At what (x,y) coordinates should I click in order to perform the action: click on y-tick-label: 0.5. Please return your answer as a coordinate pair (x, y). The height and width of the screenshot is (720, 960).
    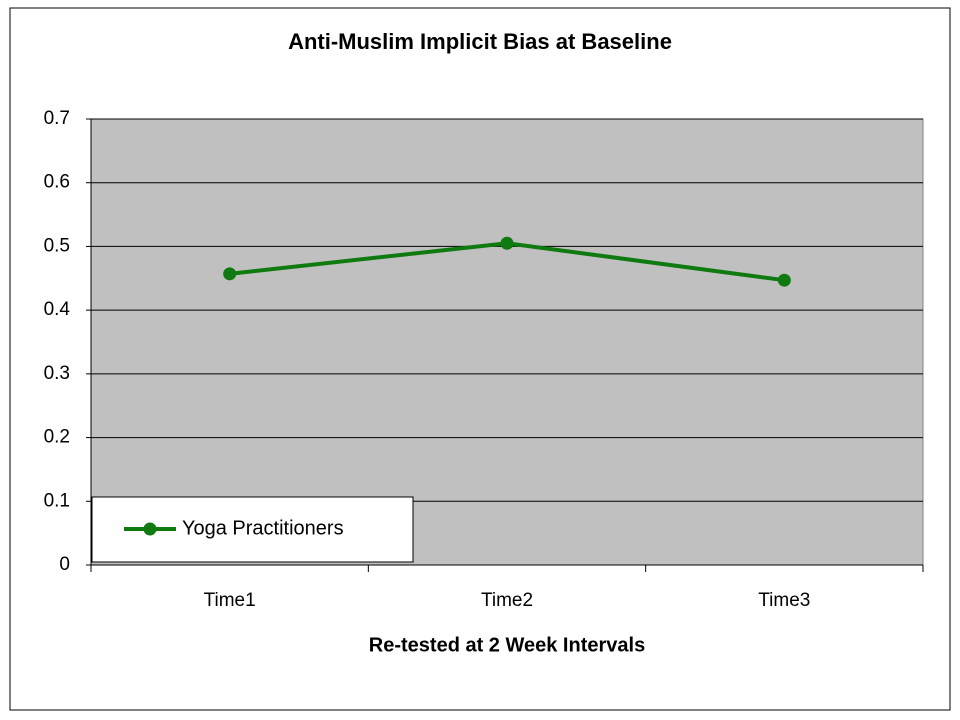
    Looking at the image, I should click on (57, 245).